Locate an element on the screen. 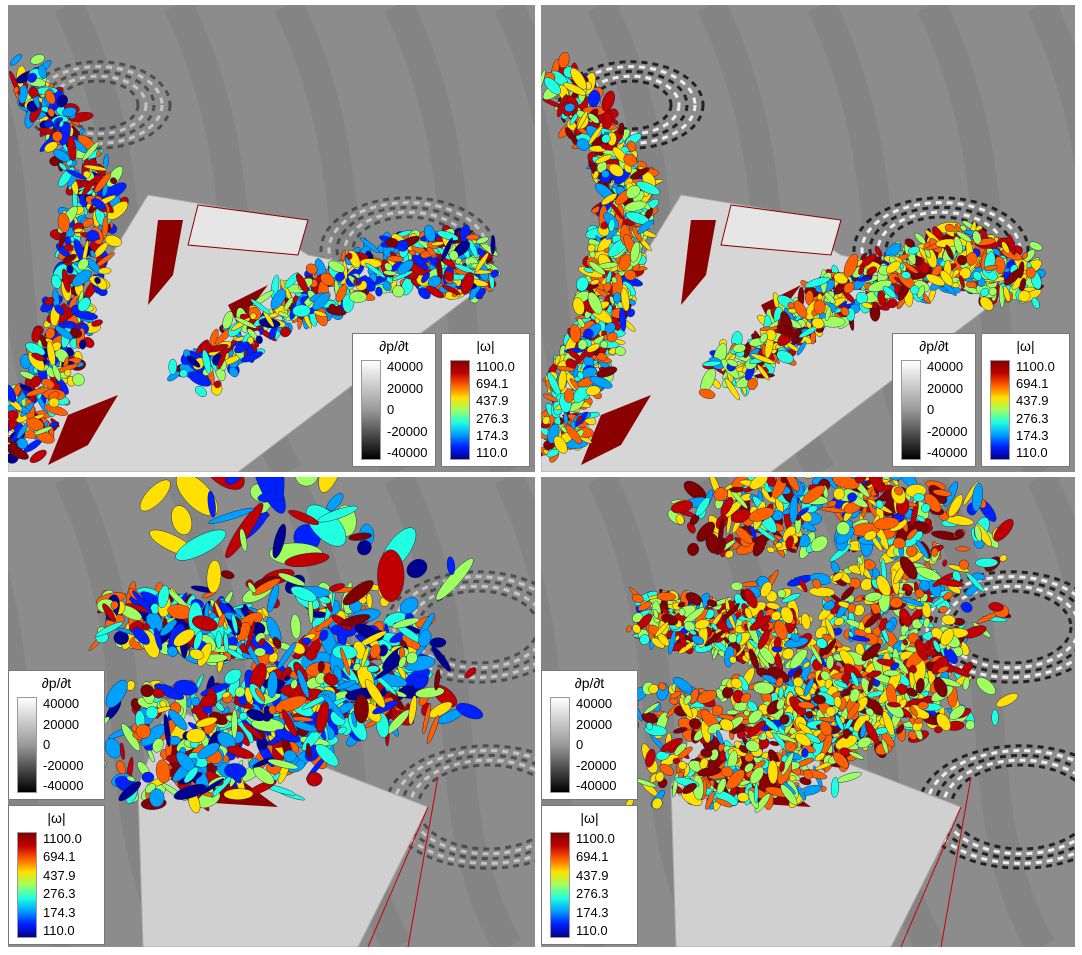  legend-tick-label: -20000 is located at coordinates (407, 431).